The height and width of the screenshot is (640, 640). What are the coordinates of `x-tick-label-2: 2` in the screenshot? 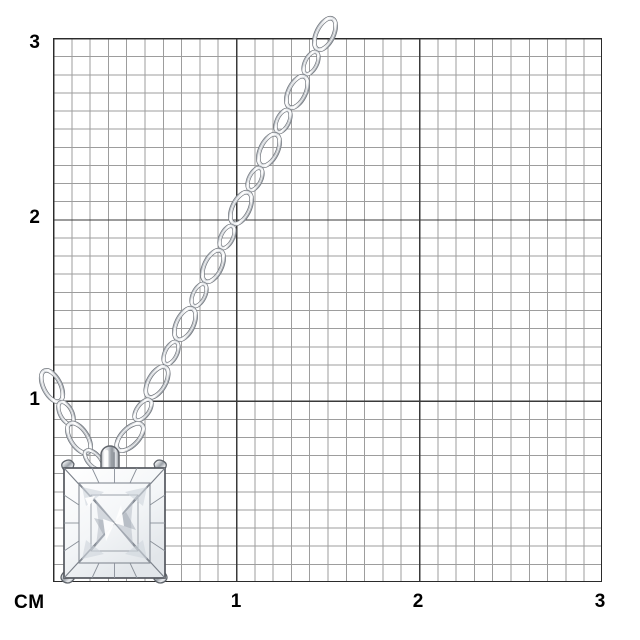 It's located at (418, 601).